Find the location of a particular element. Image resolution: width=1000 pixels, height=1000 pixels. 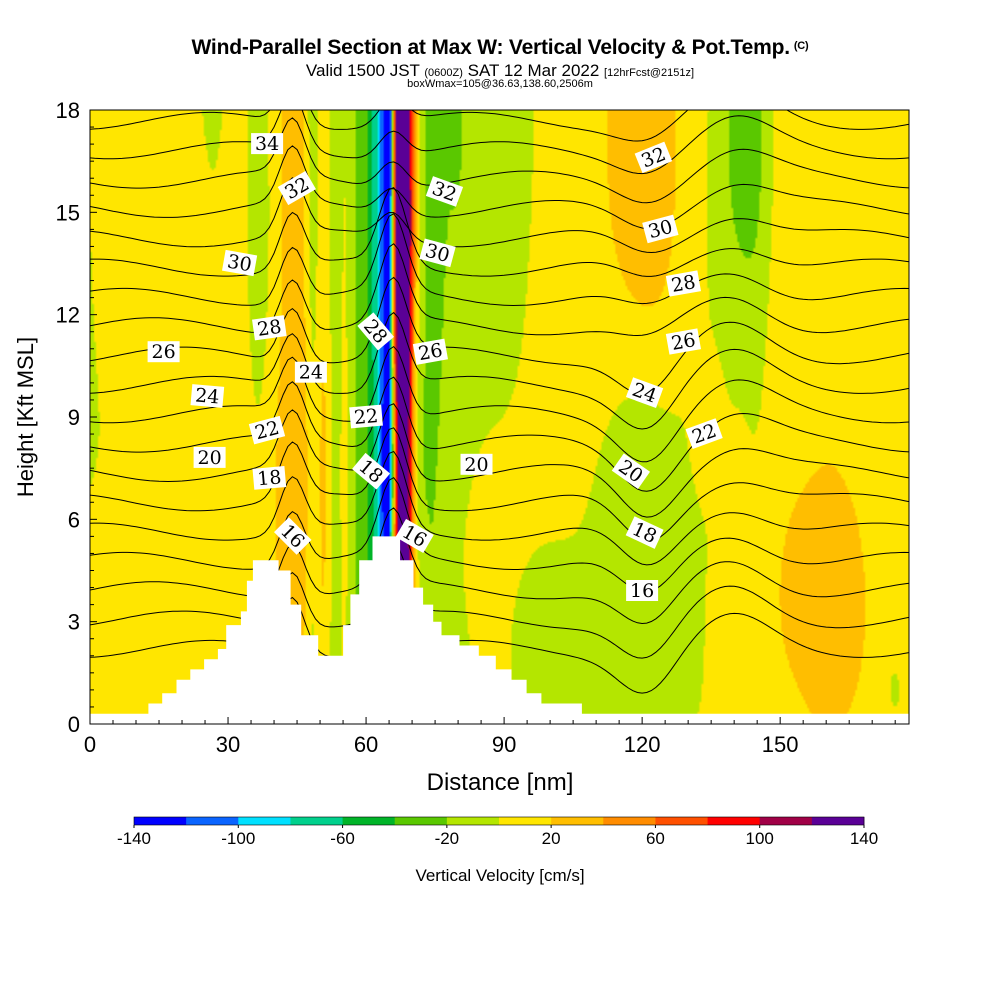

contour-label: 16 is located at coordinates (642, 591).